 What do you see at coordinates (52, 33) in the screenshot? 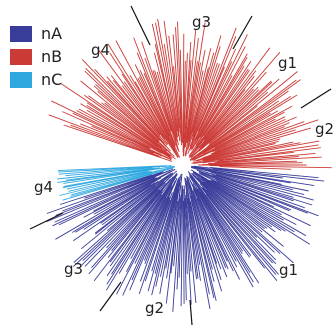
I see `legend-label-nA: nA` at bounding box center [52, 33].